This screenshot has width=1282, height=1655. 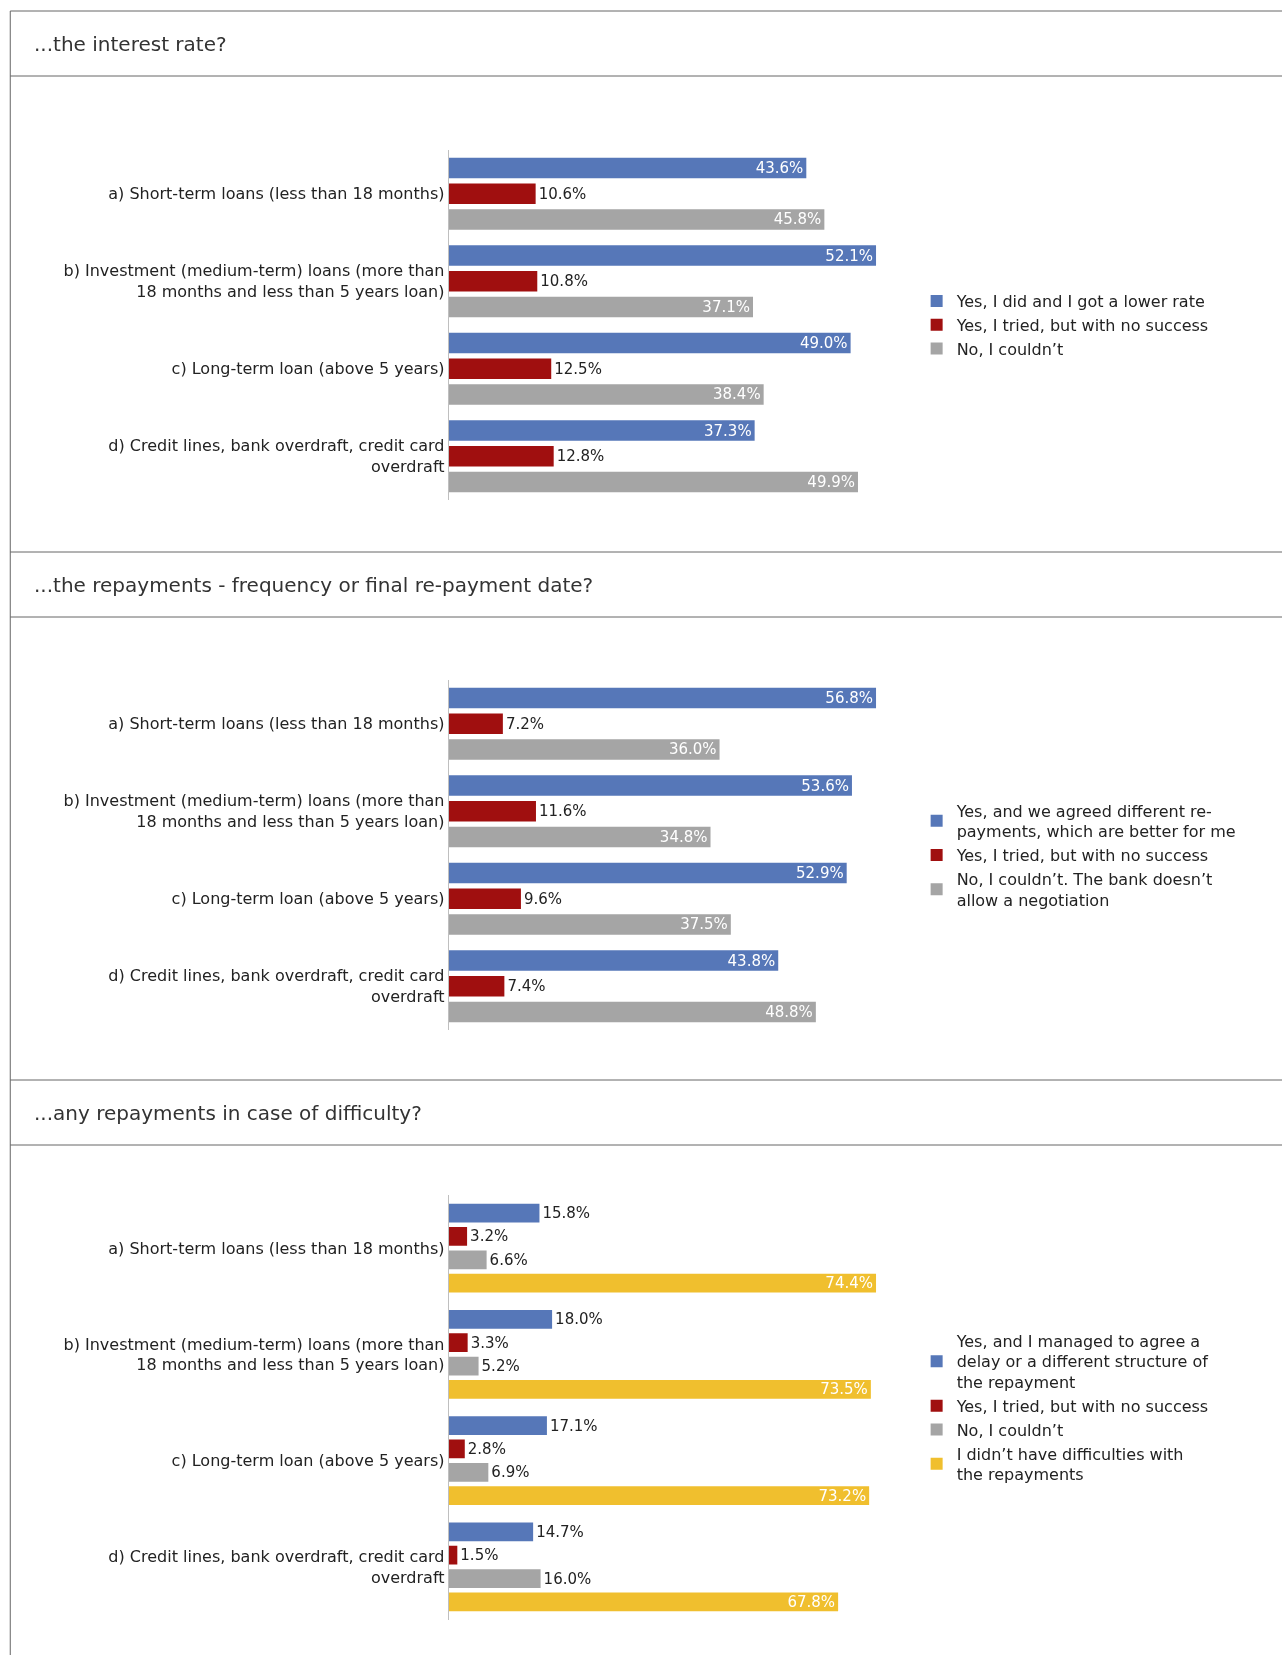 I want to click on data-label: 73.5%, so click(x=844, y=1389).